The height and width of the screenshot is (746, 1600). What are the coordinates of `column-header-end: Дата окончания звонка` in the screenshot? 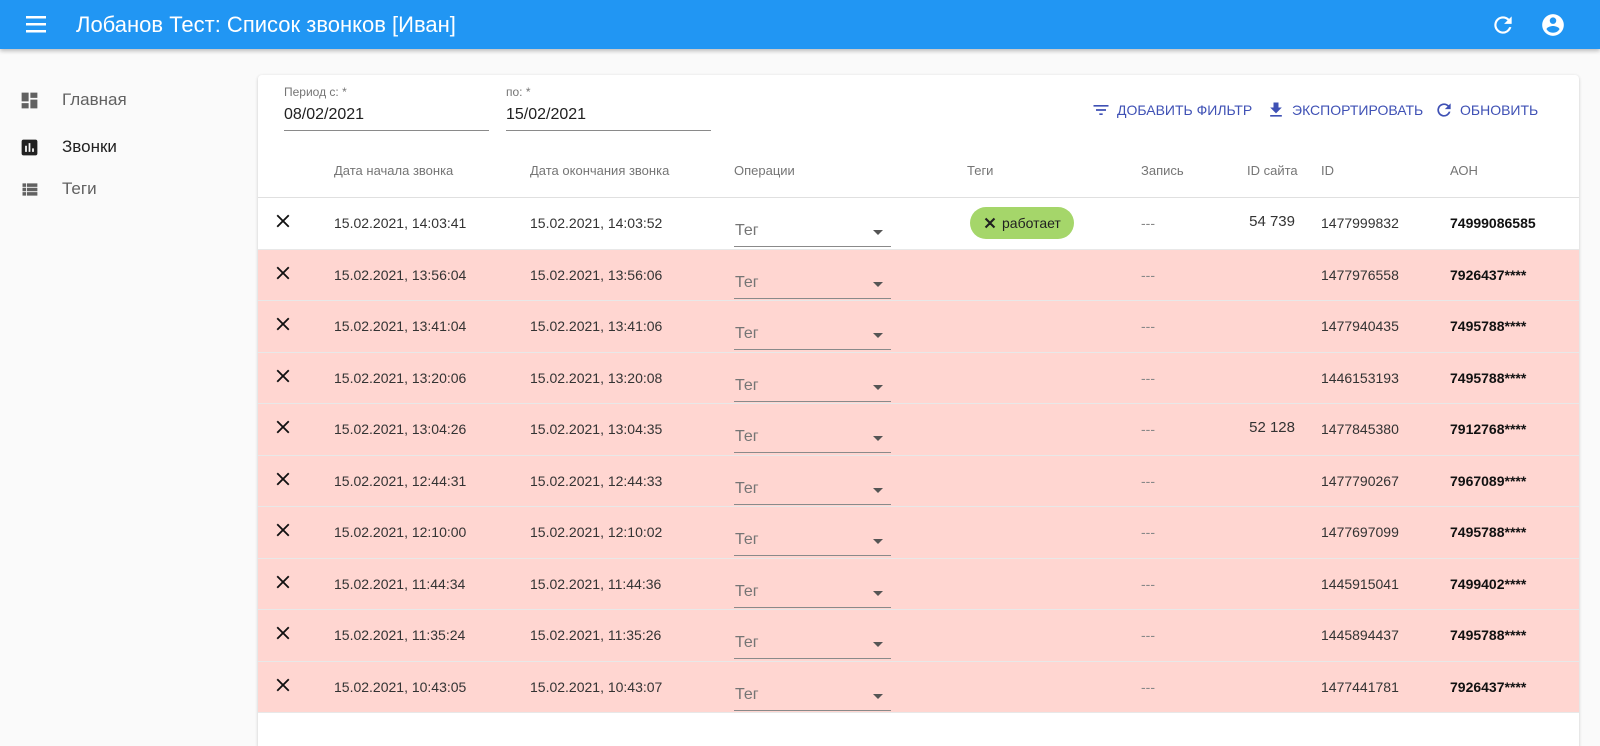 It's located at (600, 170).